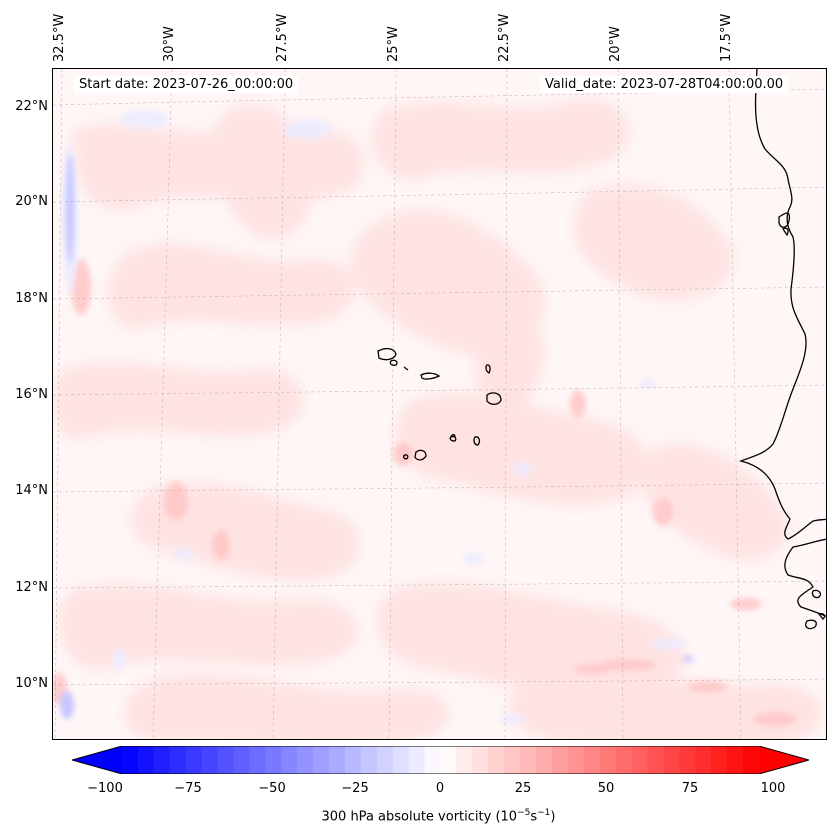  What do you see at coordinates (186, 84) in the screenshot?
I see `start-date-label: Start date: 2023-07-26_00:00:00` at bounding box center [186, 84].